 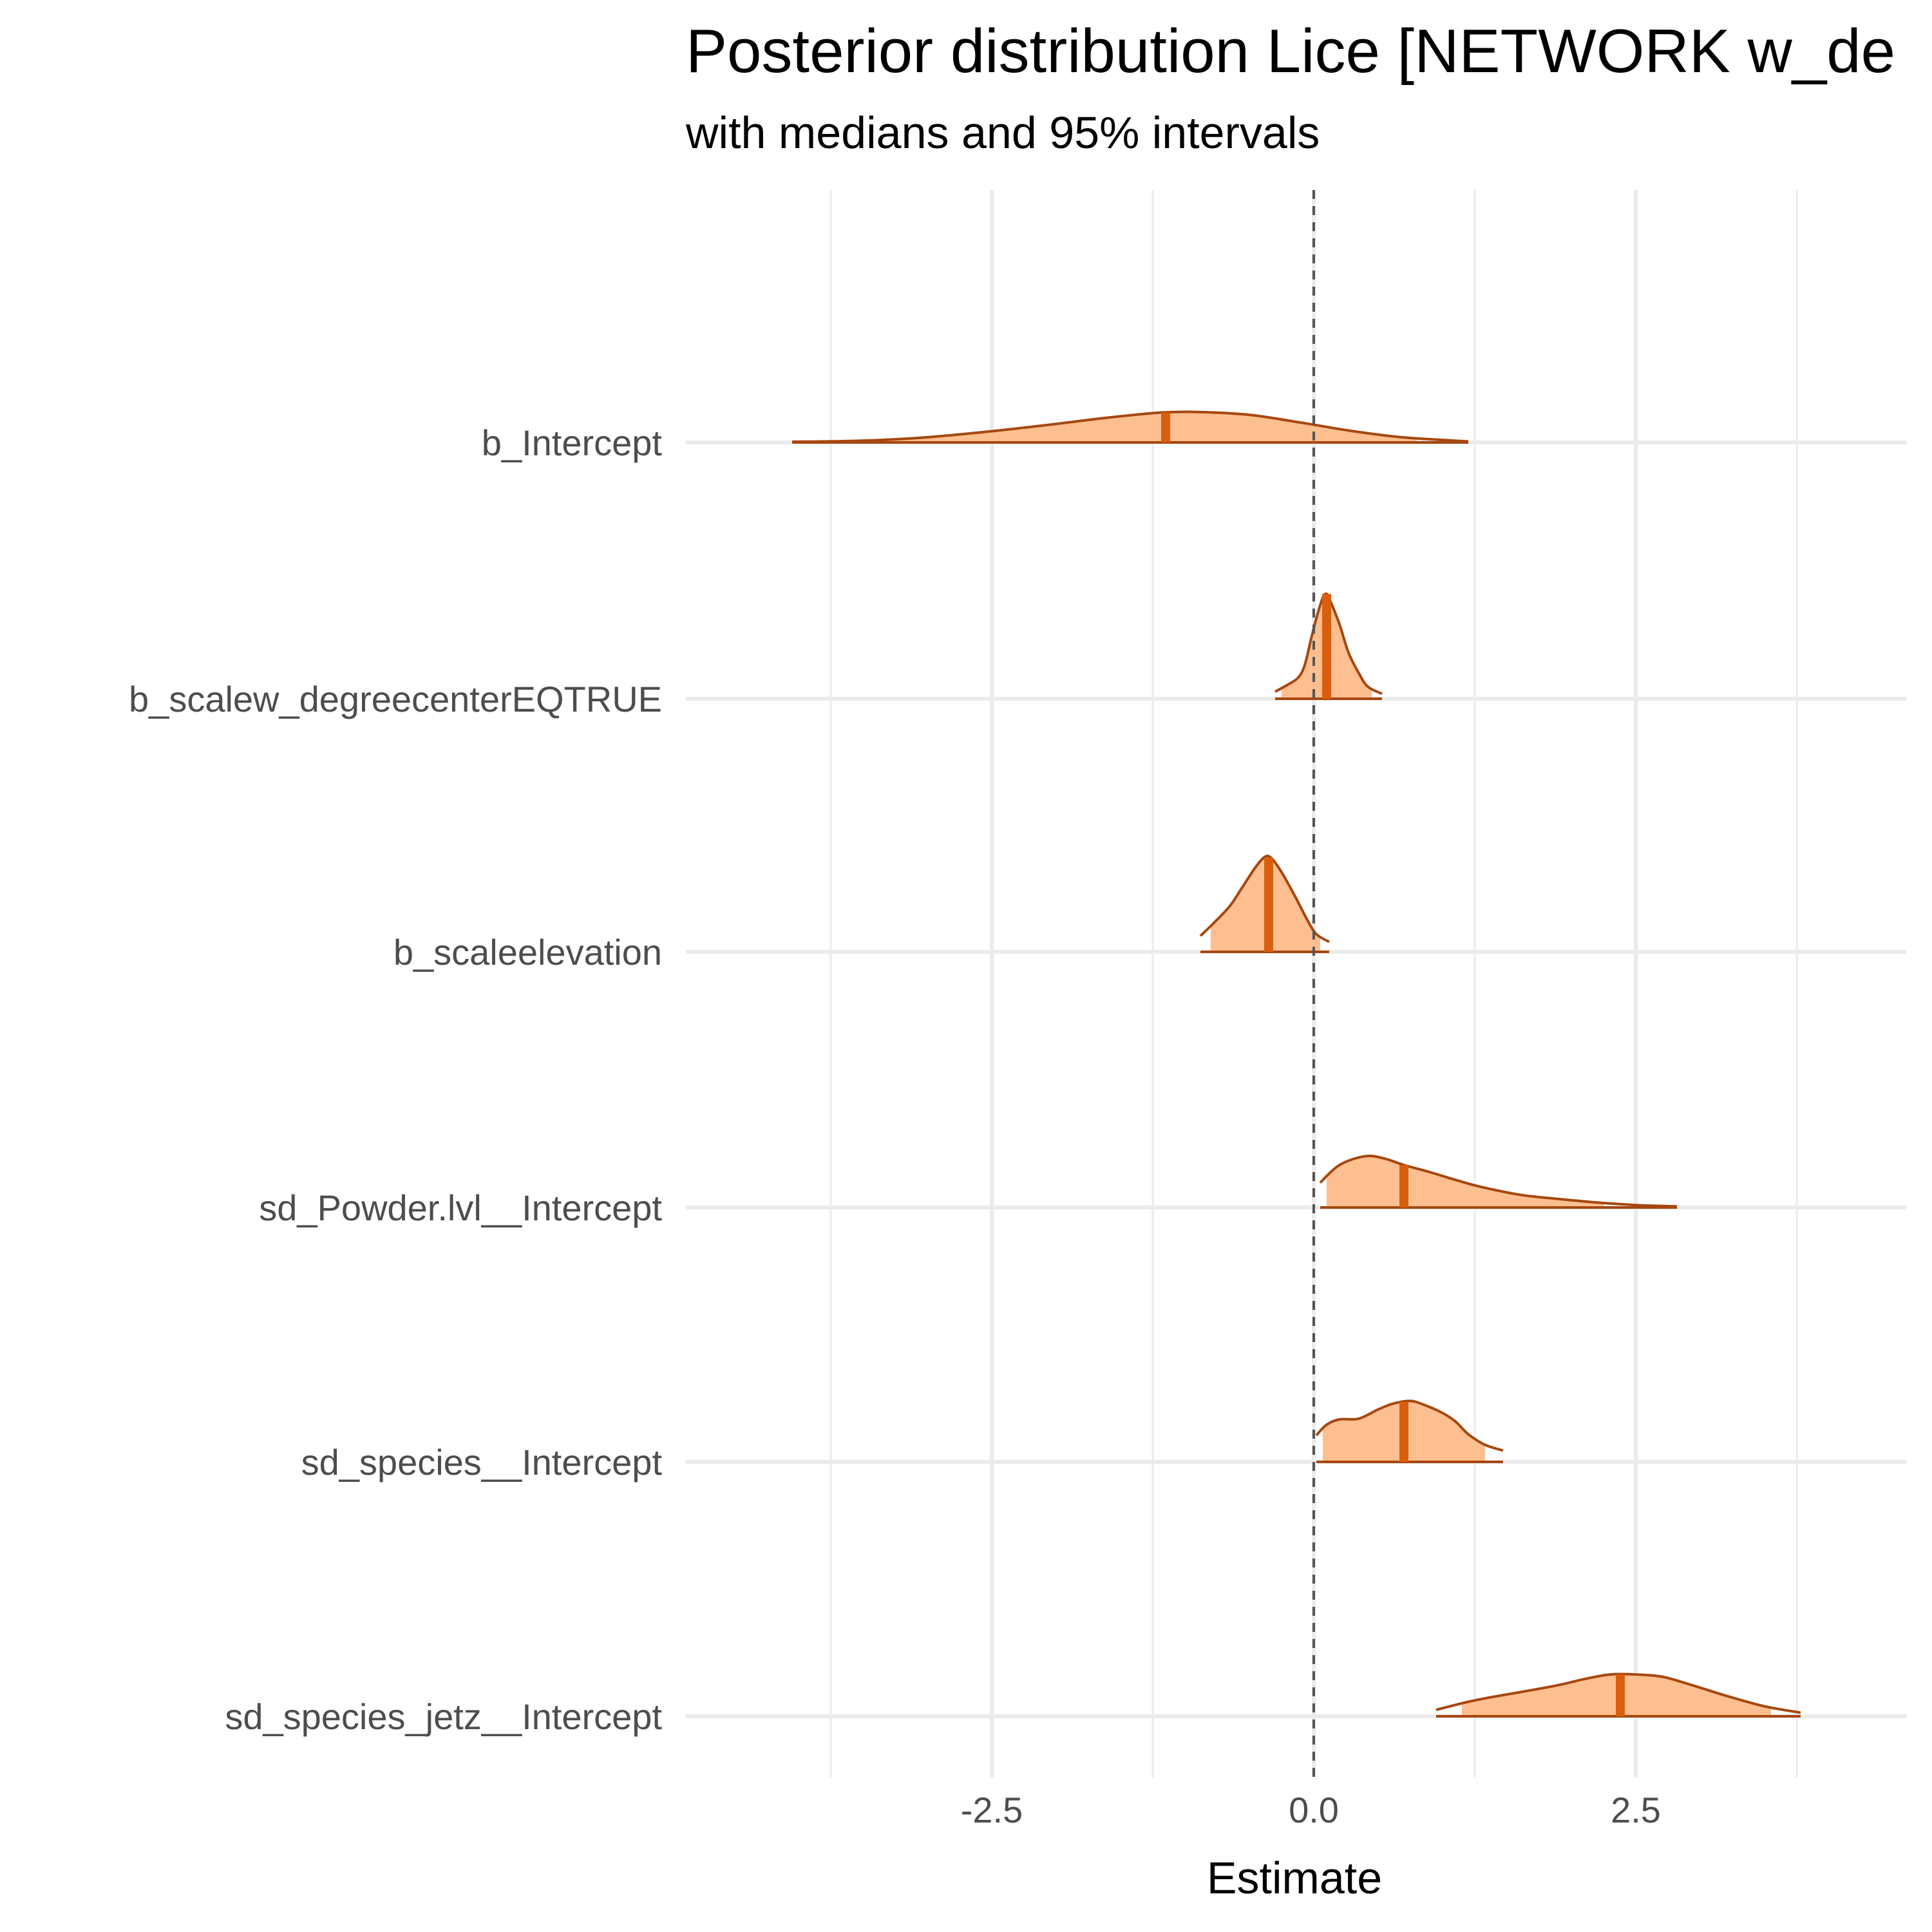 I want to click on x-tick-label: 2.5, so click(x=1636, y=1810).